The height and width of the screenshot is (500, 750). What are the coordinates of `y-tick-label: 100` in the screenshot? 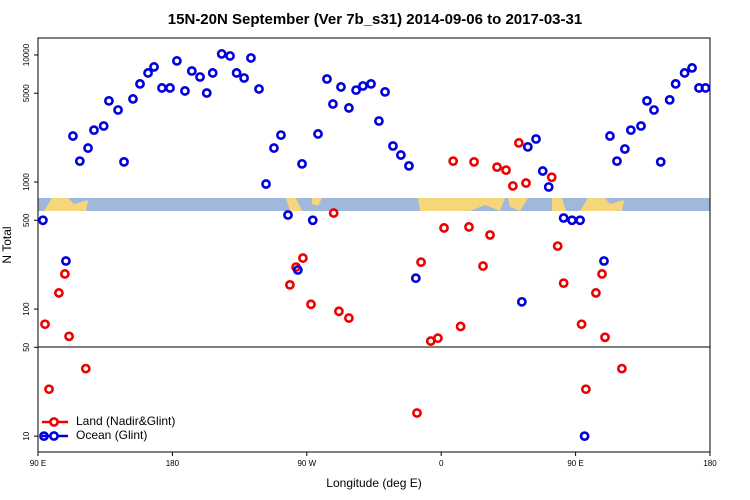 It's located at (26, 309).